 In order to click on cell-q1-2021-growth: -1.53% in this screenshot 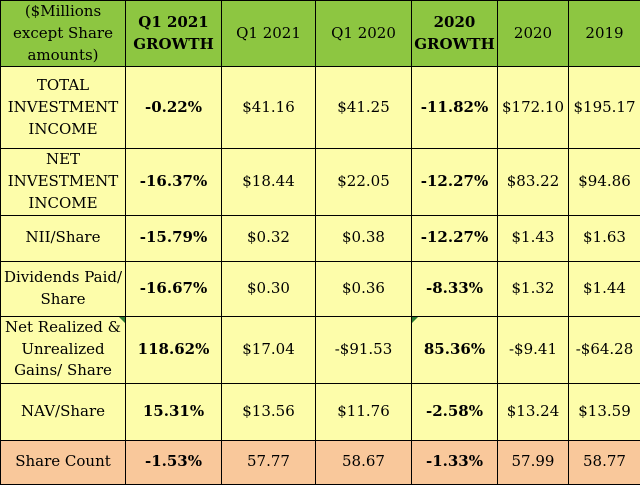, I will do `click(174, 462)`.